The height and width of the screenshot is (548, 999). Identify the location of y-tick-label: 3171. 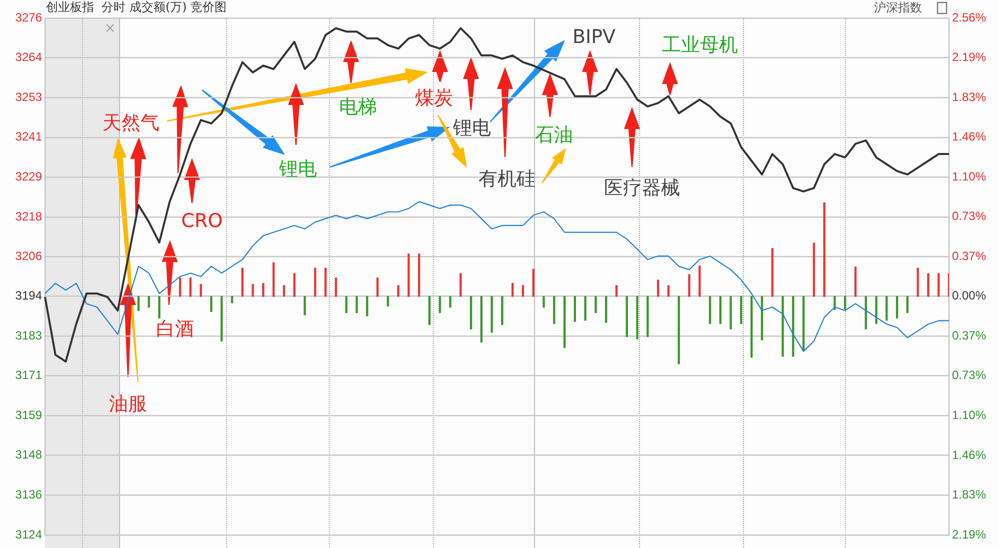
(28, 375).